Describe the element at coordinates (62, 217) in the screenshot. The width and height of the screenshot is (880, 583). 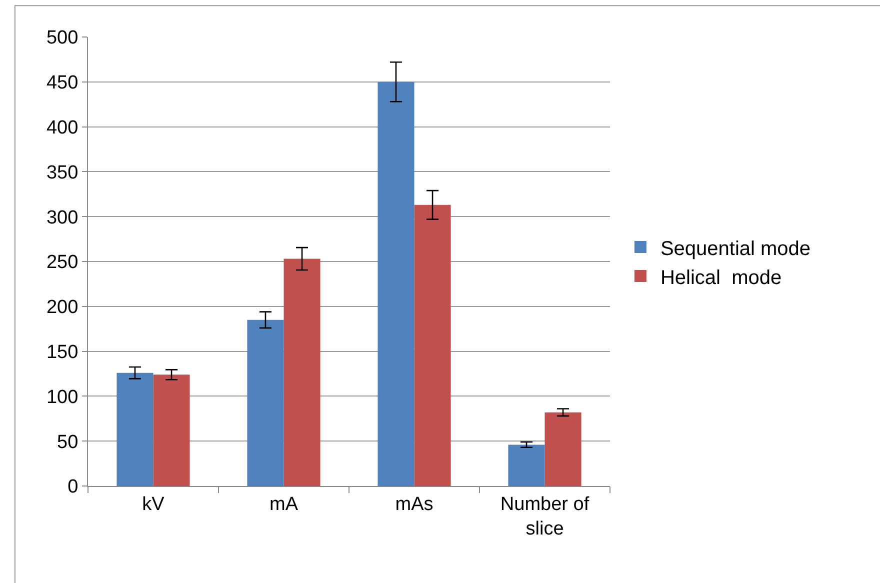
I see `y-tick-label: 300` at that location.